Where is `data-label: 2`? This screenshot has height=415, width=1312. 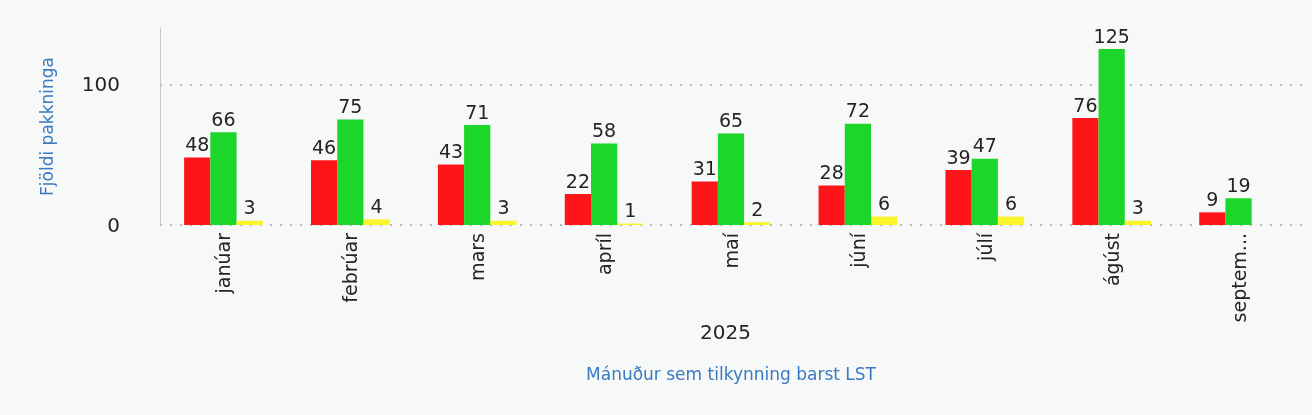
data-label: 2 is located at coordinates (757, 208).